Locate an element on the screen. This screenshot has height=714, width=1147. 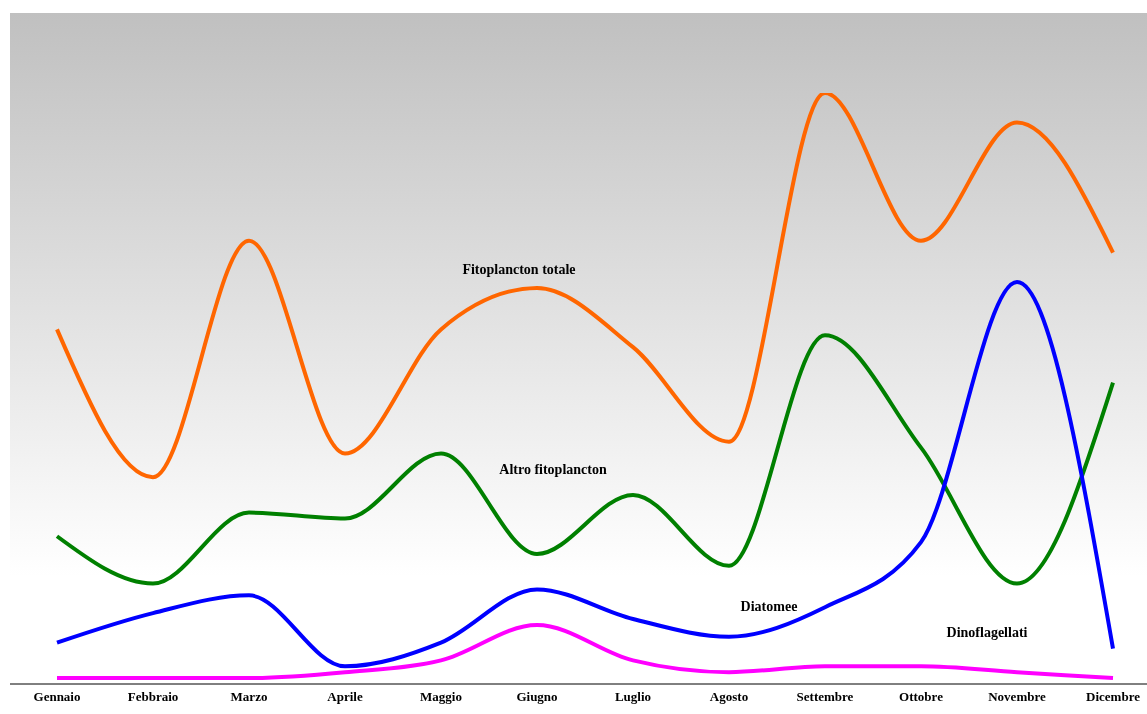
x-tick-label: Gennaio is located at coordinates (57, 697).